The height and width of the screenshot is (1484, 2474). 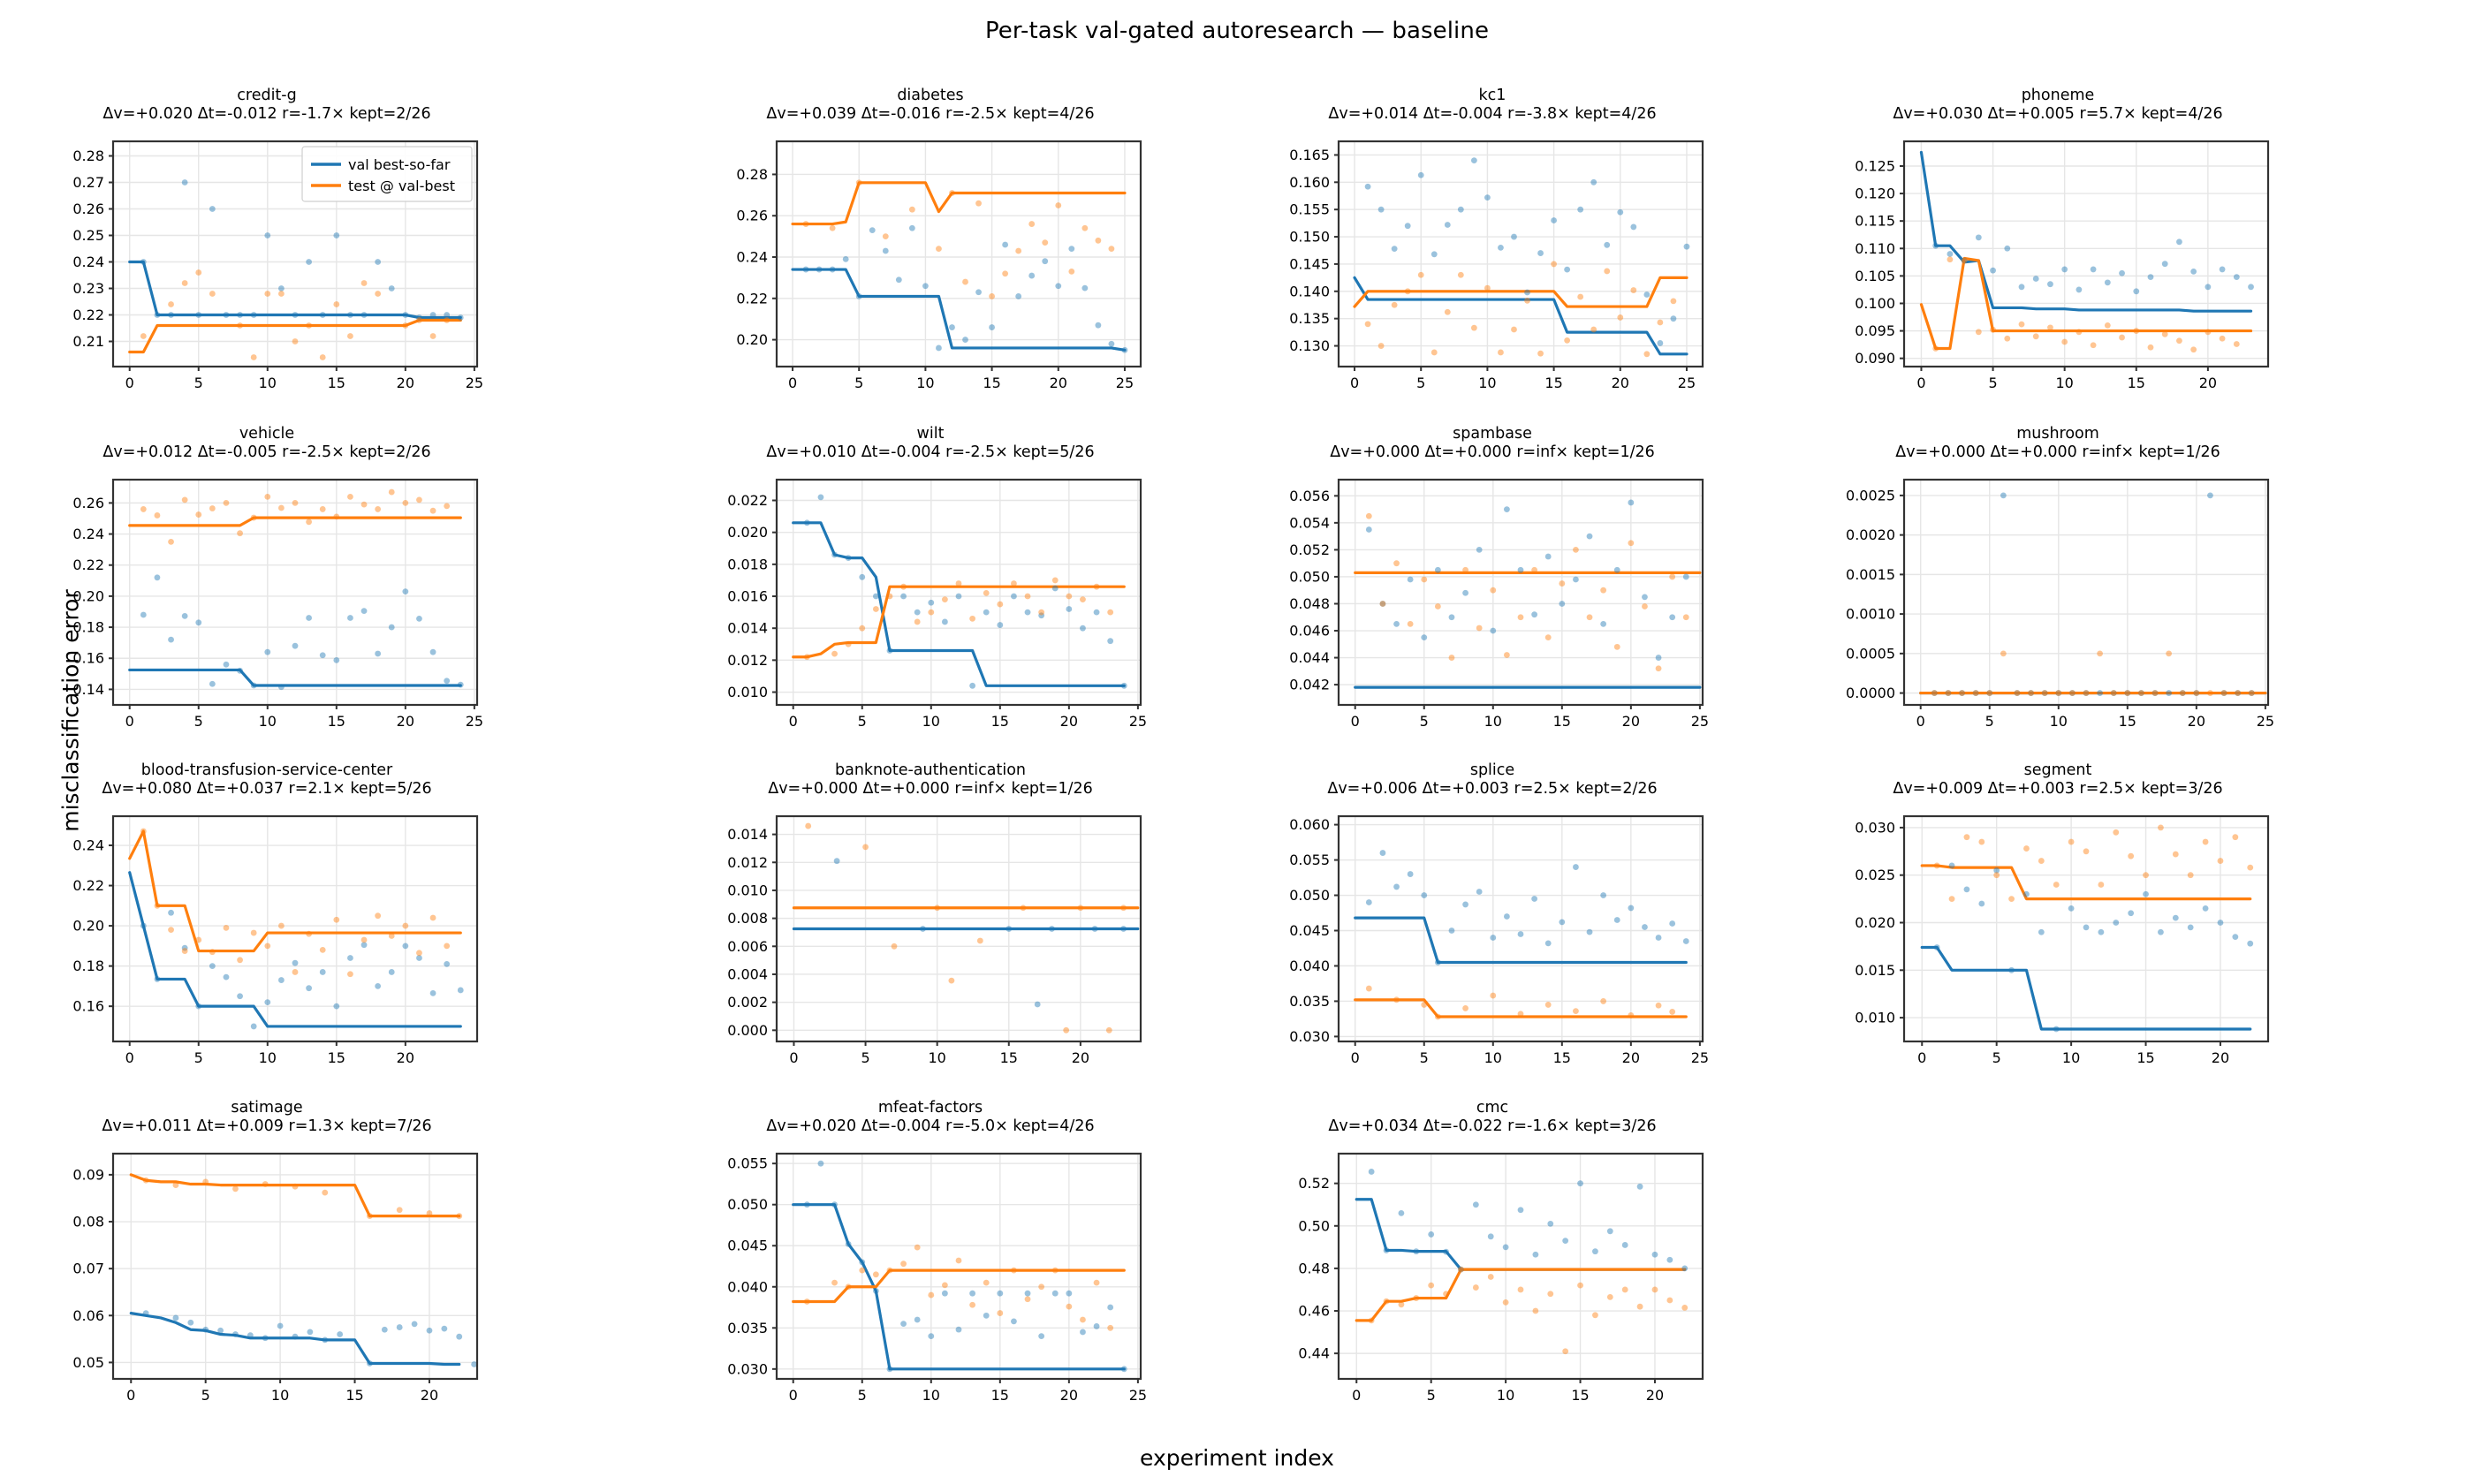 What do you see at coordinates (1309, 345) in the screenshot?
I see `svg-text: 0.130` at bounding box center [1309, 345].